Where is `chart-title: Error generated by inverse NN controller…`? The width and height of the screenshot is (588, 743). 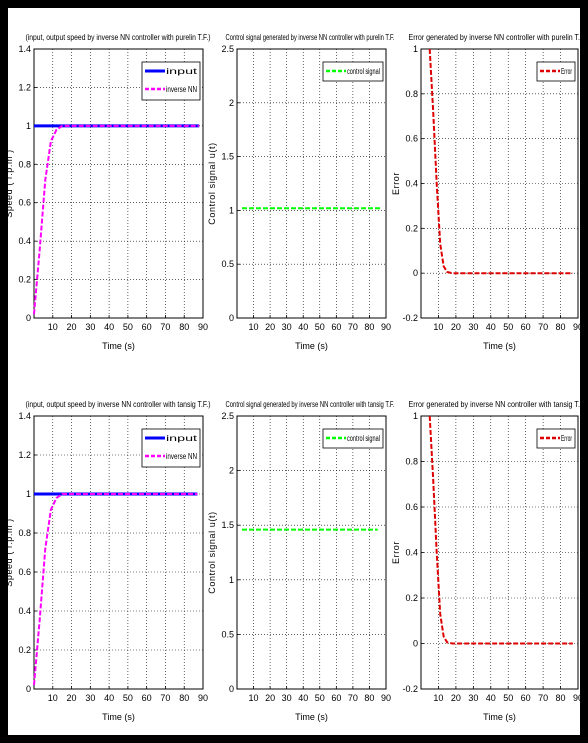
chart-title: Error generated by inverse NN controller… is located at coordinates (497, 404).